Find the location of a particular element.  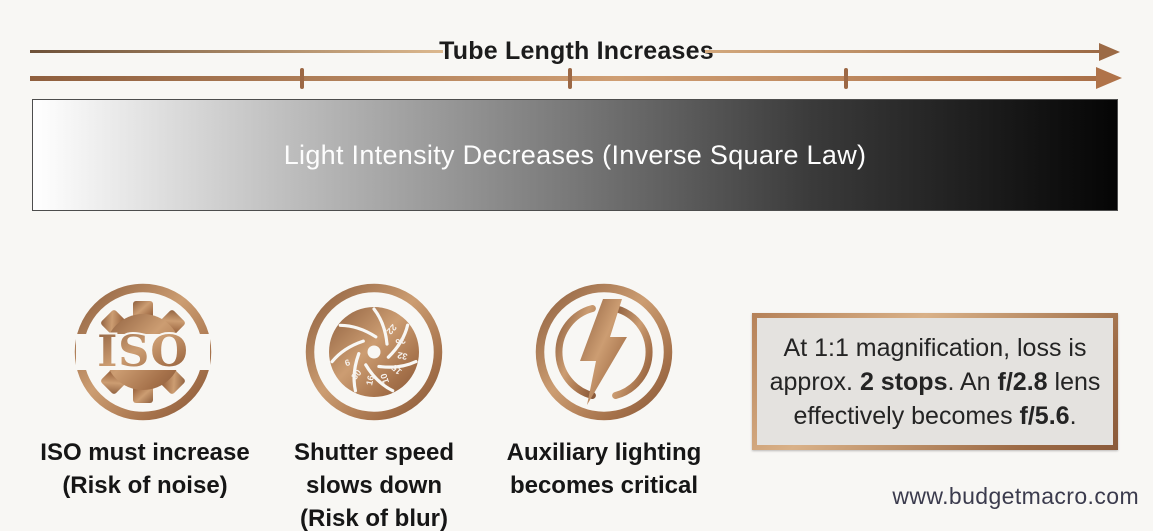

scale-arrowhead-icon is located at coordinates (1109, 78).